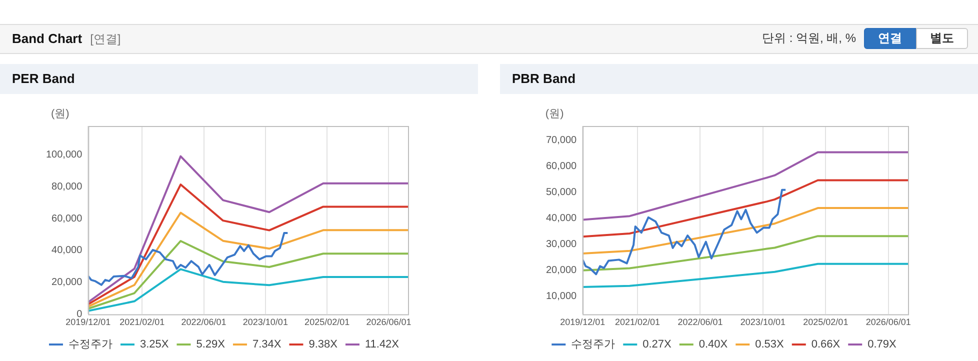 The image size is (978, 361). I want to click on text: 별도, so click(942, 38).